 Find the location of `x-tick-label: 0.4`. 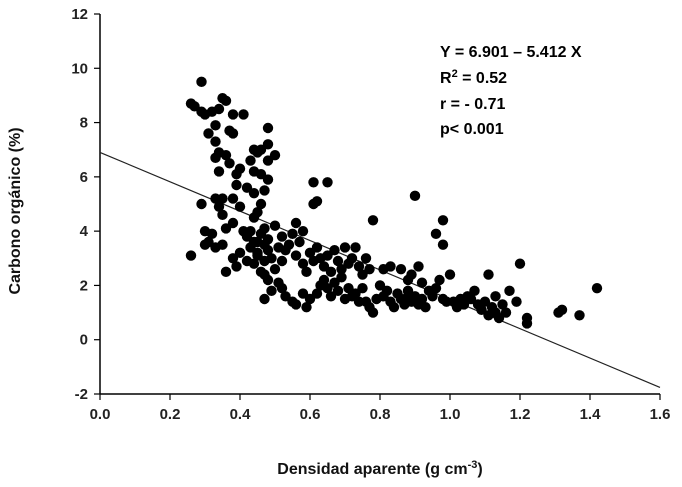

x-tick-label: 0.4 is located at coordinates (241, 414).